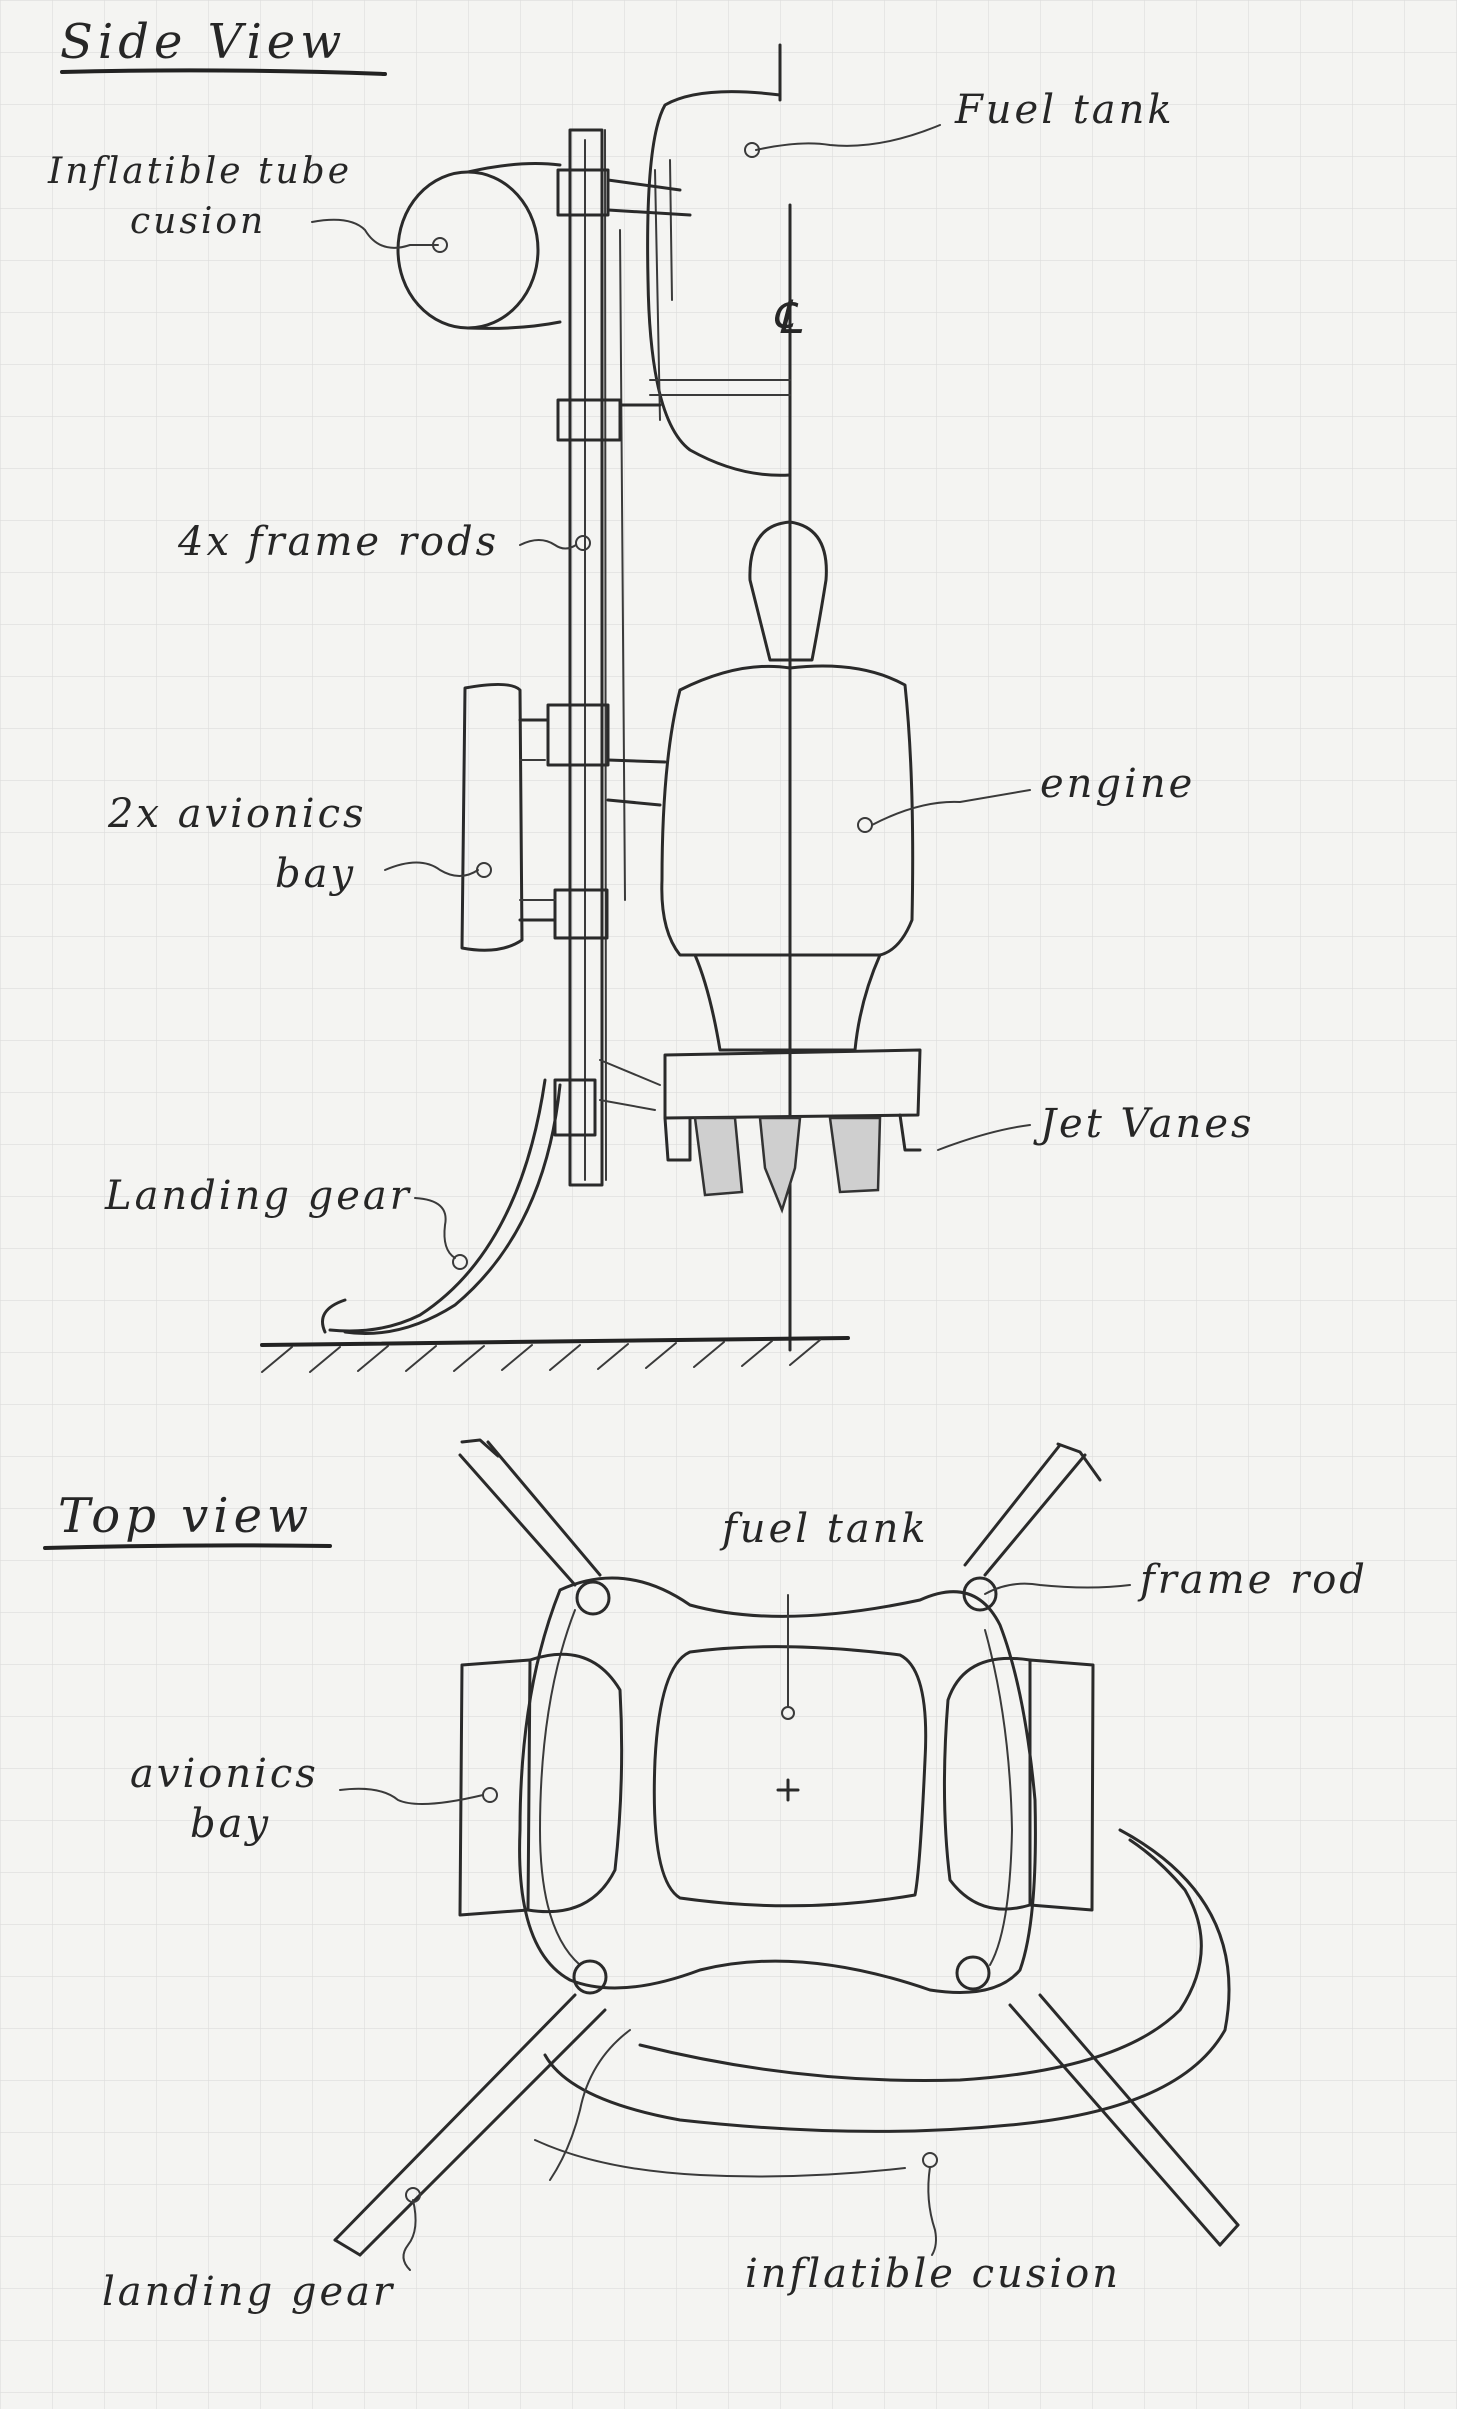 The height and width of the screenshot is (2409, 1457). What do you see at coordinates (231, 1824) in the screenshot?
I see `avionics-bay-top-label-line2: bay` at bounding box center [231, 1824].